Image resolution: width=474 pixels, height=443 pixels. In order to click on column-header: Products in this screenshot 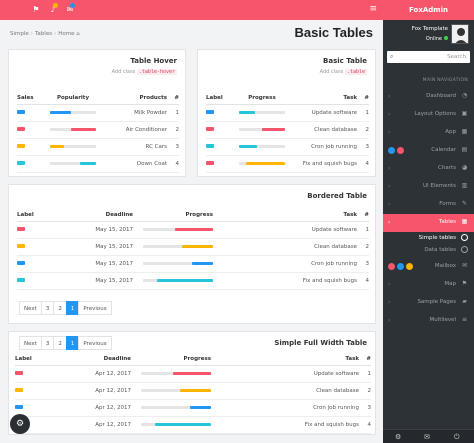, I will do `click(135, 98)`.